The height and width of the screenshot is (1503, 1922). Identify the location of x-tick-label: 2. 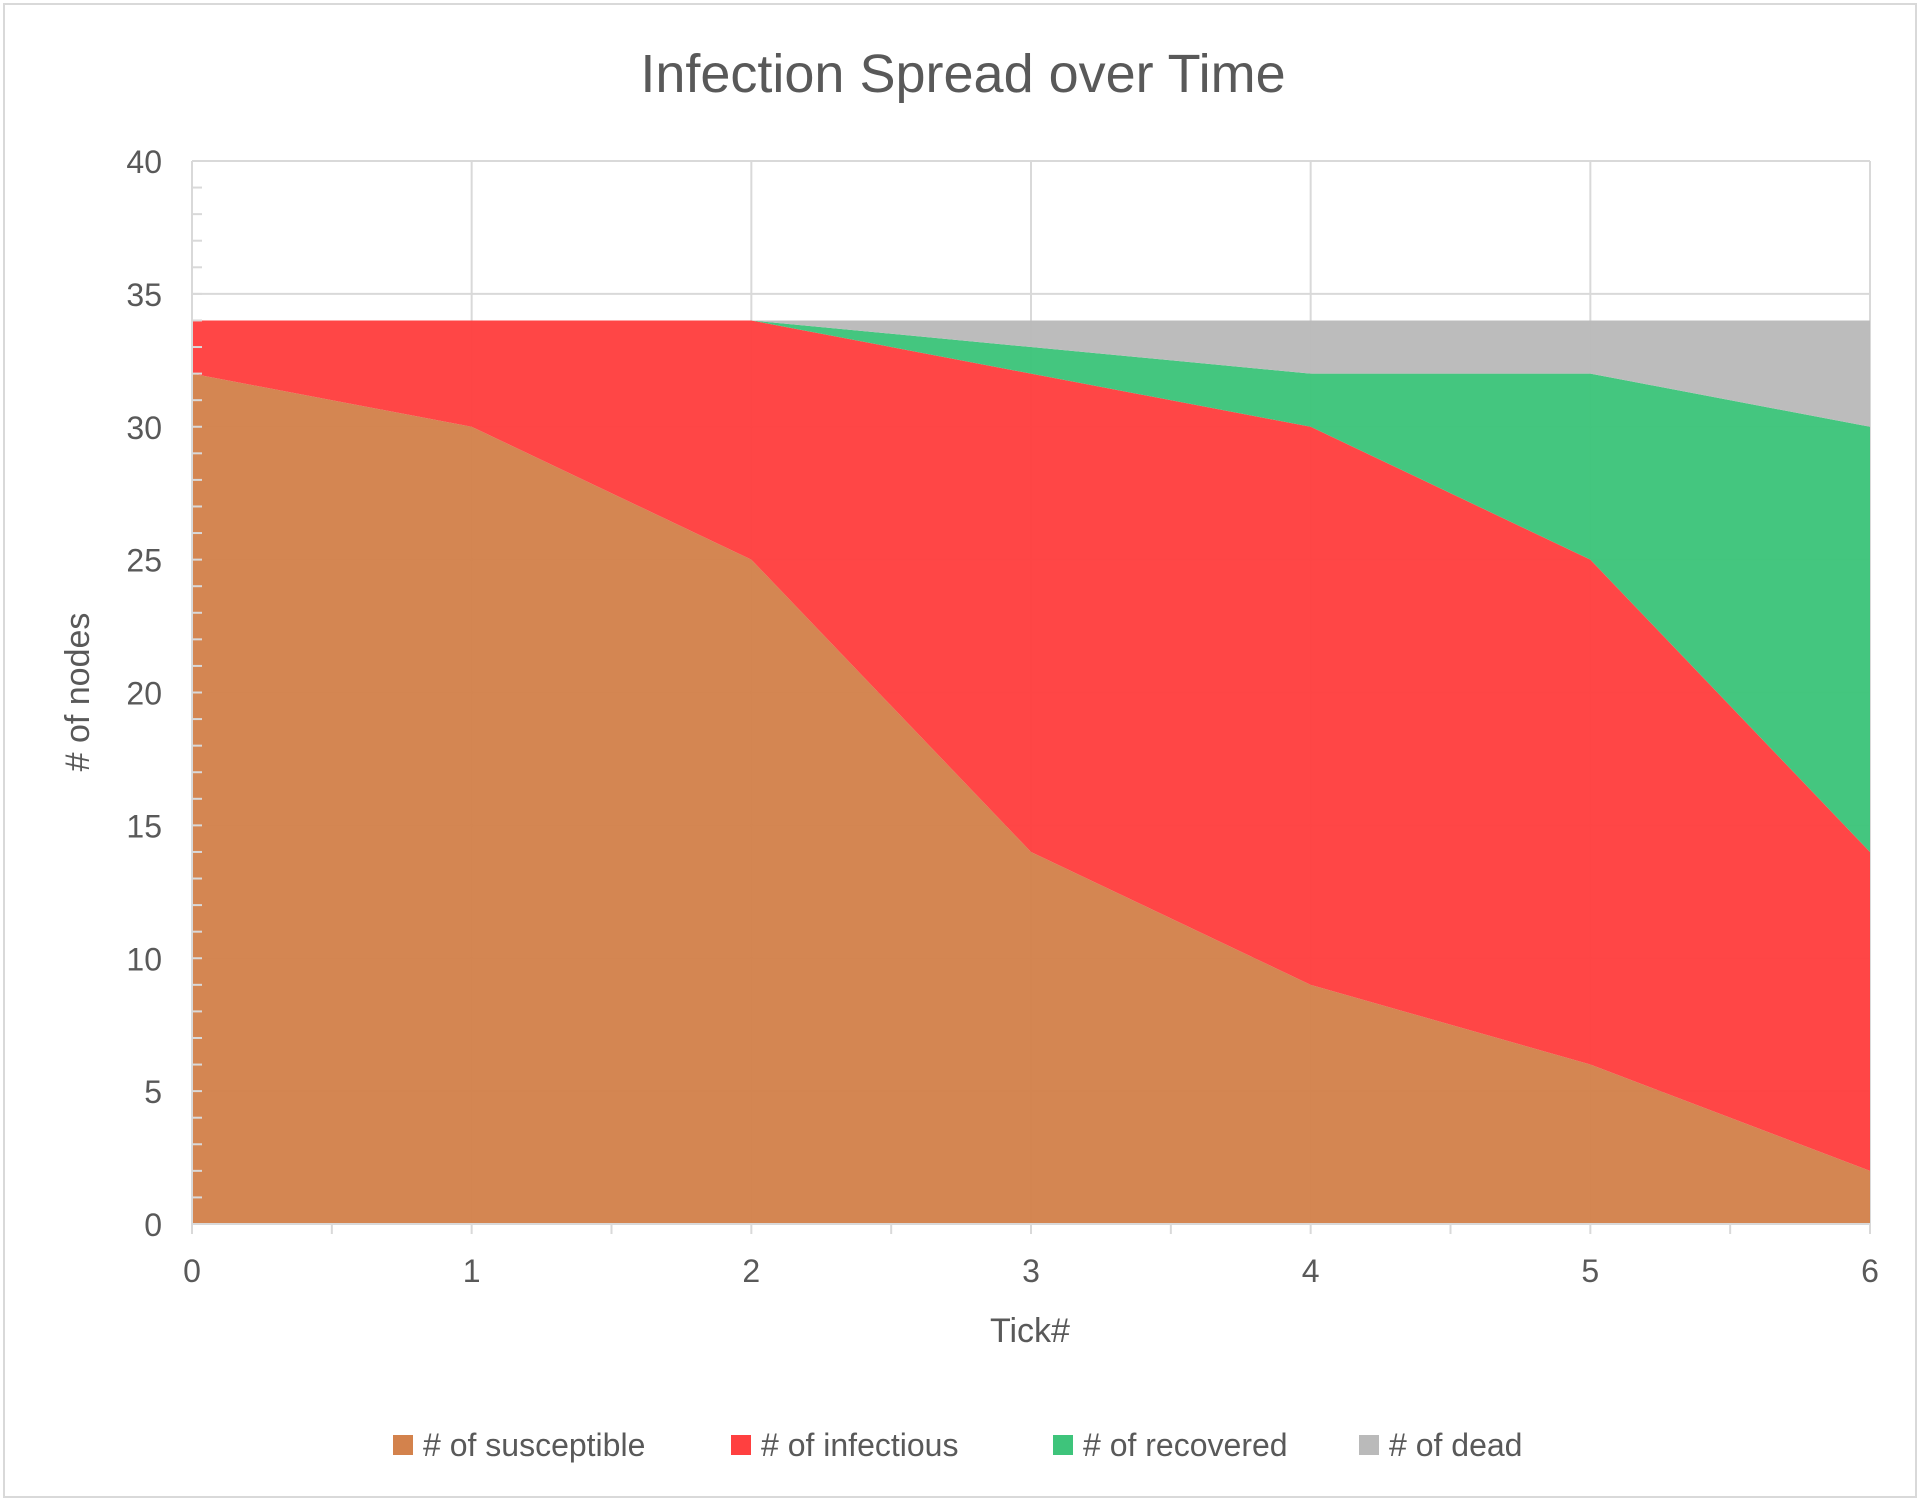
(751, 1271).